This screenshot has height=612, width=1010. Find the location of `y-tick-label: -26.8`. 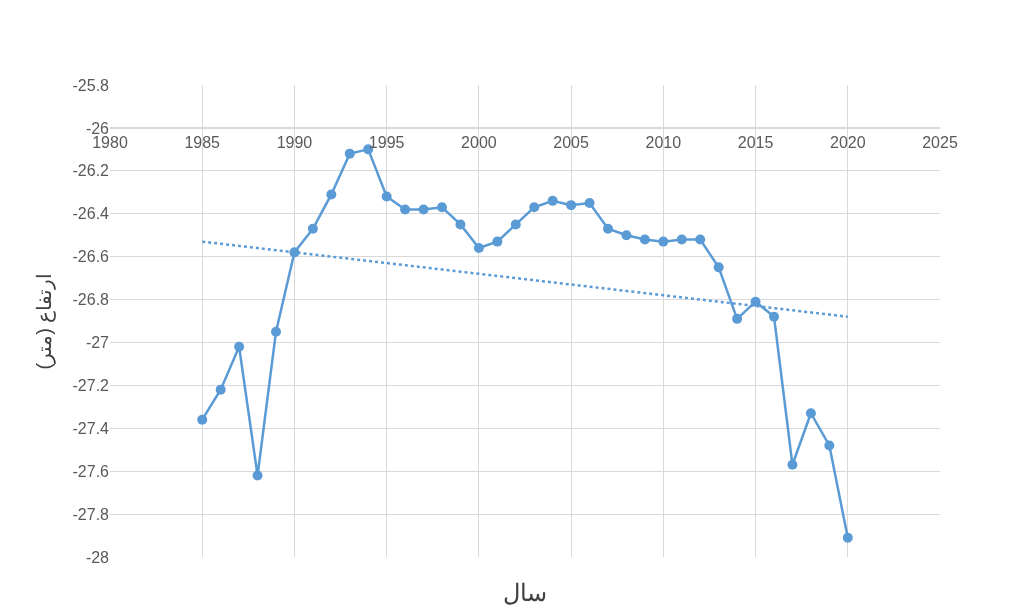

y-tick-label: -26.8 is located at coordinates (91, 300).